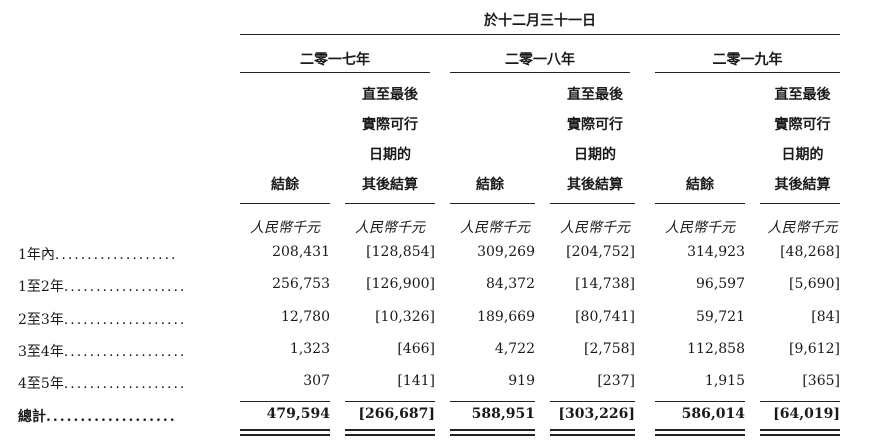 This screenshot has height=447, width=880. Describe the element at coordinates (285, 228) in the screenshot. I see `unit-1: 人民幣千元` at that location.